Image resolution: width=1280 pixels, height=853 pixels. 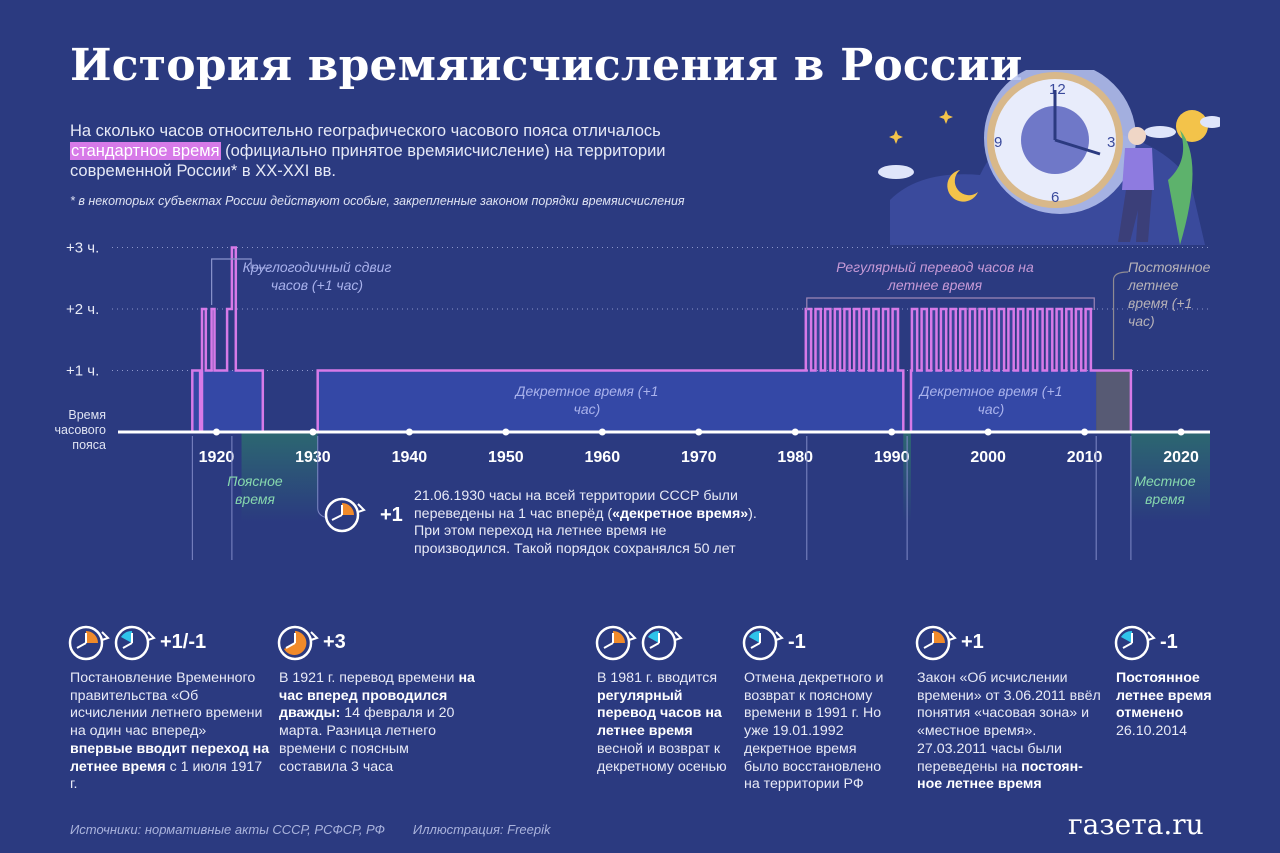 I want to click on annotation-zone-belt: Поясное время, so click(x=255, y=490).